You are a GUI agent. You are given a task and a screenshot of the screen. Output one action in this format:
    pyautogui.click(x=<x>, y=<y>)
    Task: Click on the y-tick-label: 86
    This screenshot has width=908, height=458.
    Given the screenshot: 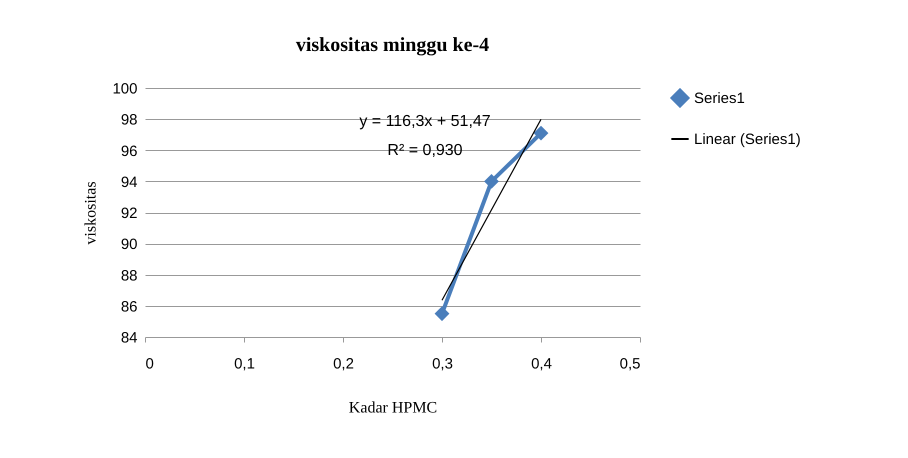 What is the action you would take?
    pyautogui.click(x=129, y=307)
    